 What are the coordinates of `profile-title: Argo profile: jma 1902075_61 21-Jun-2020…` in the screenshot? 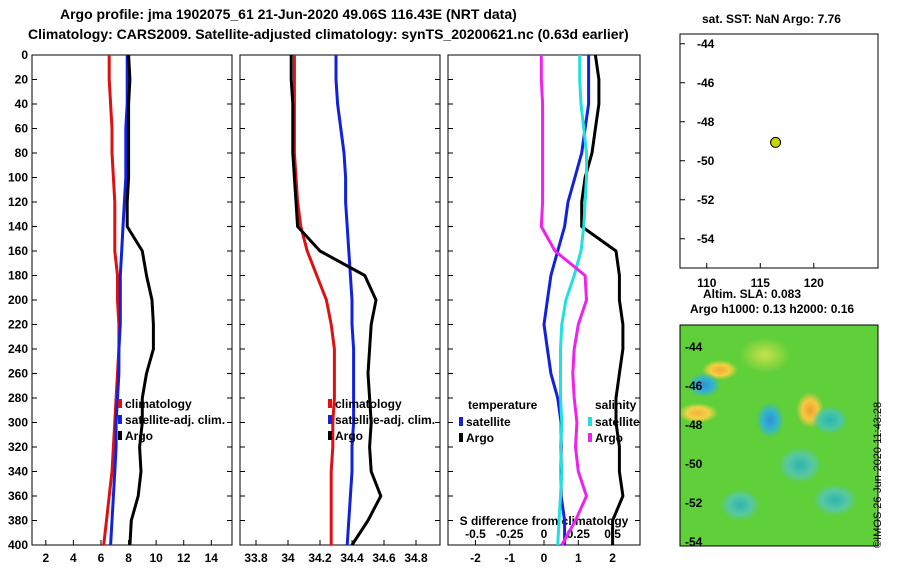 It's located at (288, 14).